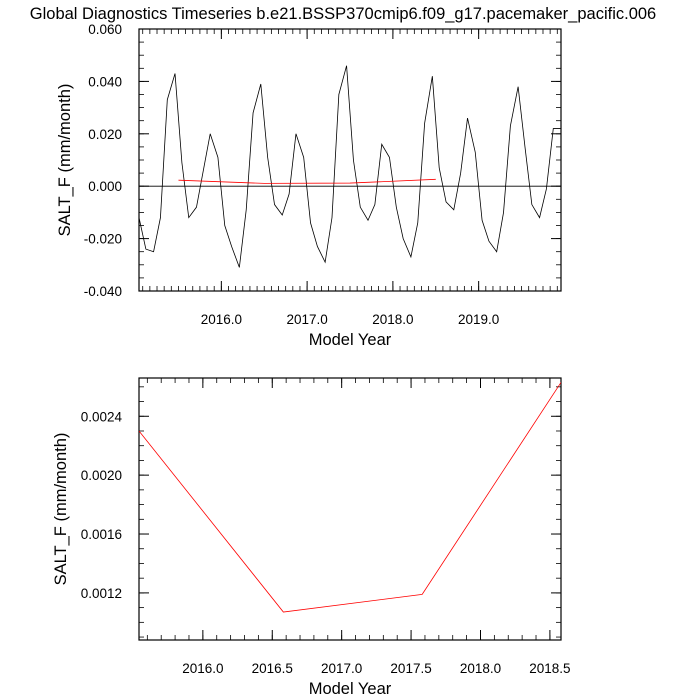  What do you see at coordinates (102, 416) in the screenshot?
I see `y-tick-label: 0.0024` at bounding box center [102, 416].